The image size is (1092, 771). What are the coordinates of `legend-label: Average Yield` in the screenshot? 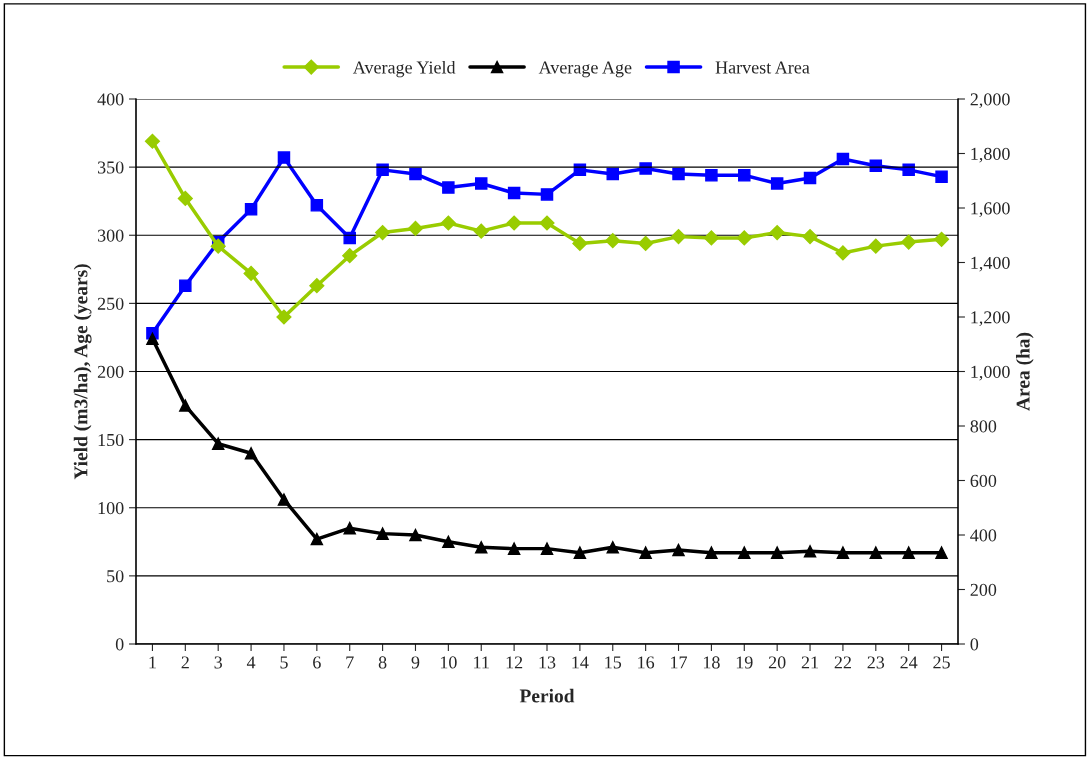 It's located at (404, 69).